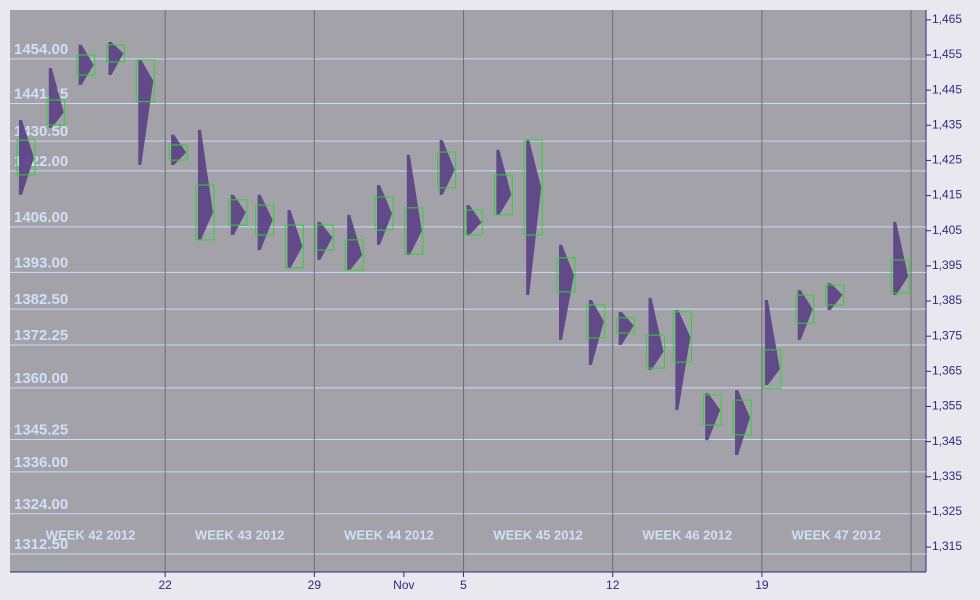  I want to click on y-tick-label: 1,335, so click(947, 476).